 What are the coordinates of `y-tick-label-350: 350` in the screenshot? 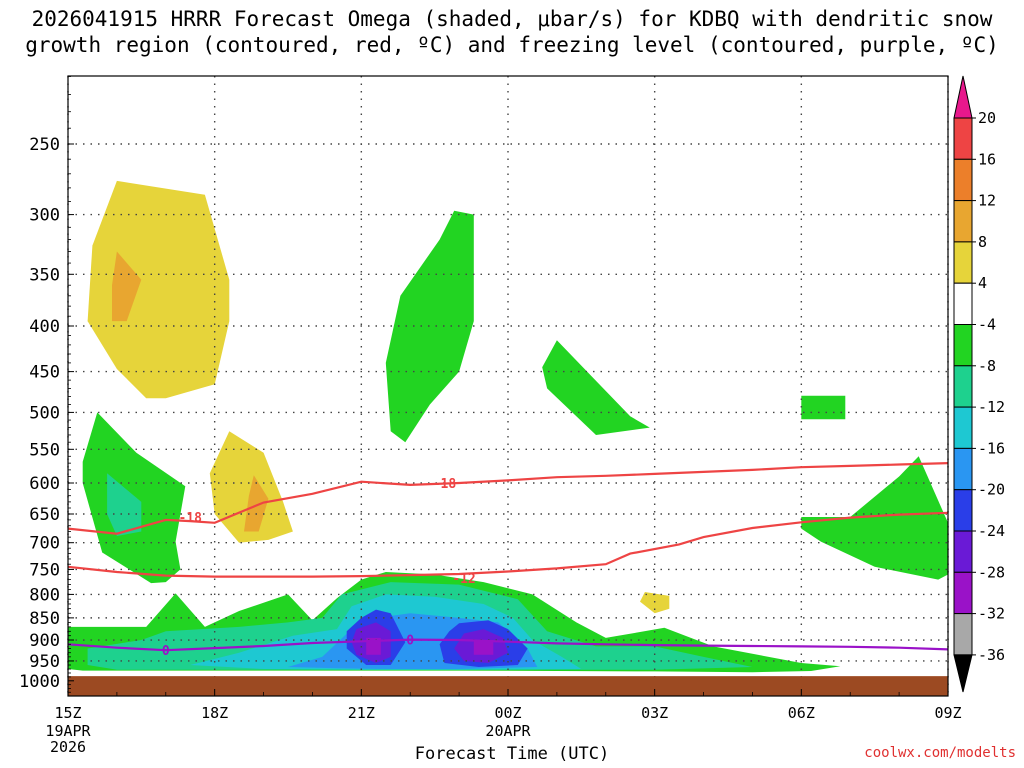 It's located at (44, 275).